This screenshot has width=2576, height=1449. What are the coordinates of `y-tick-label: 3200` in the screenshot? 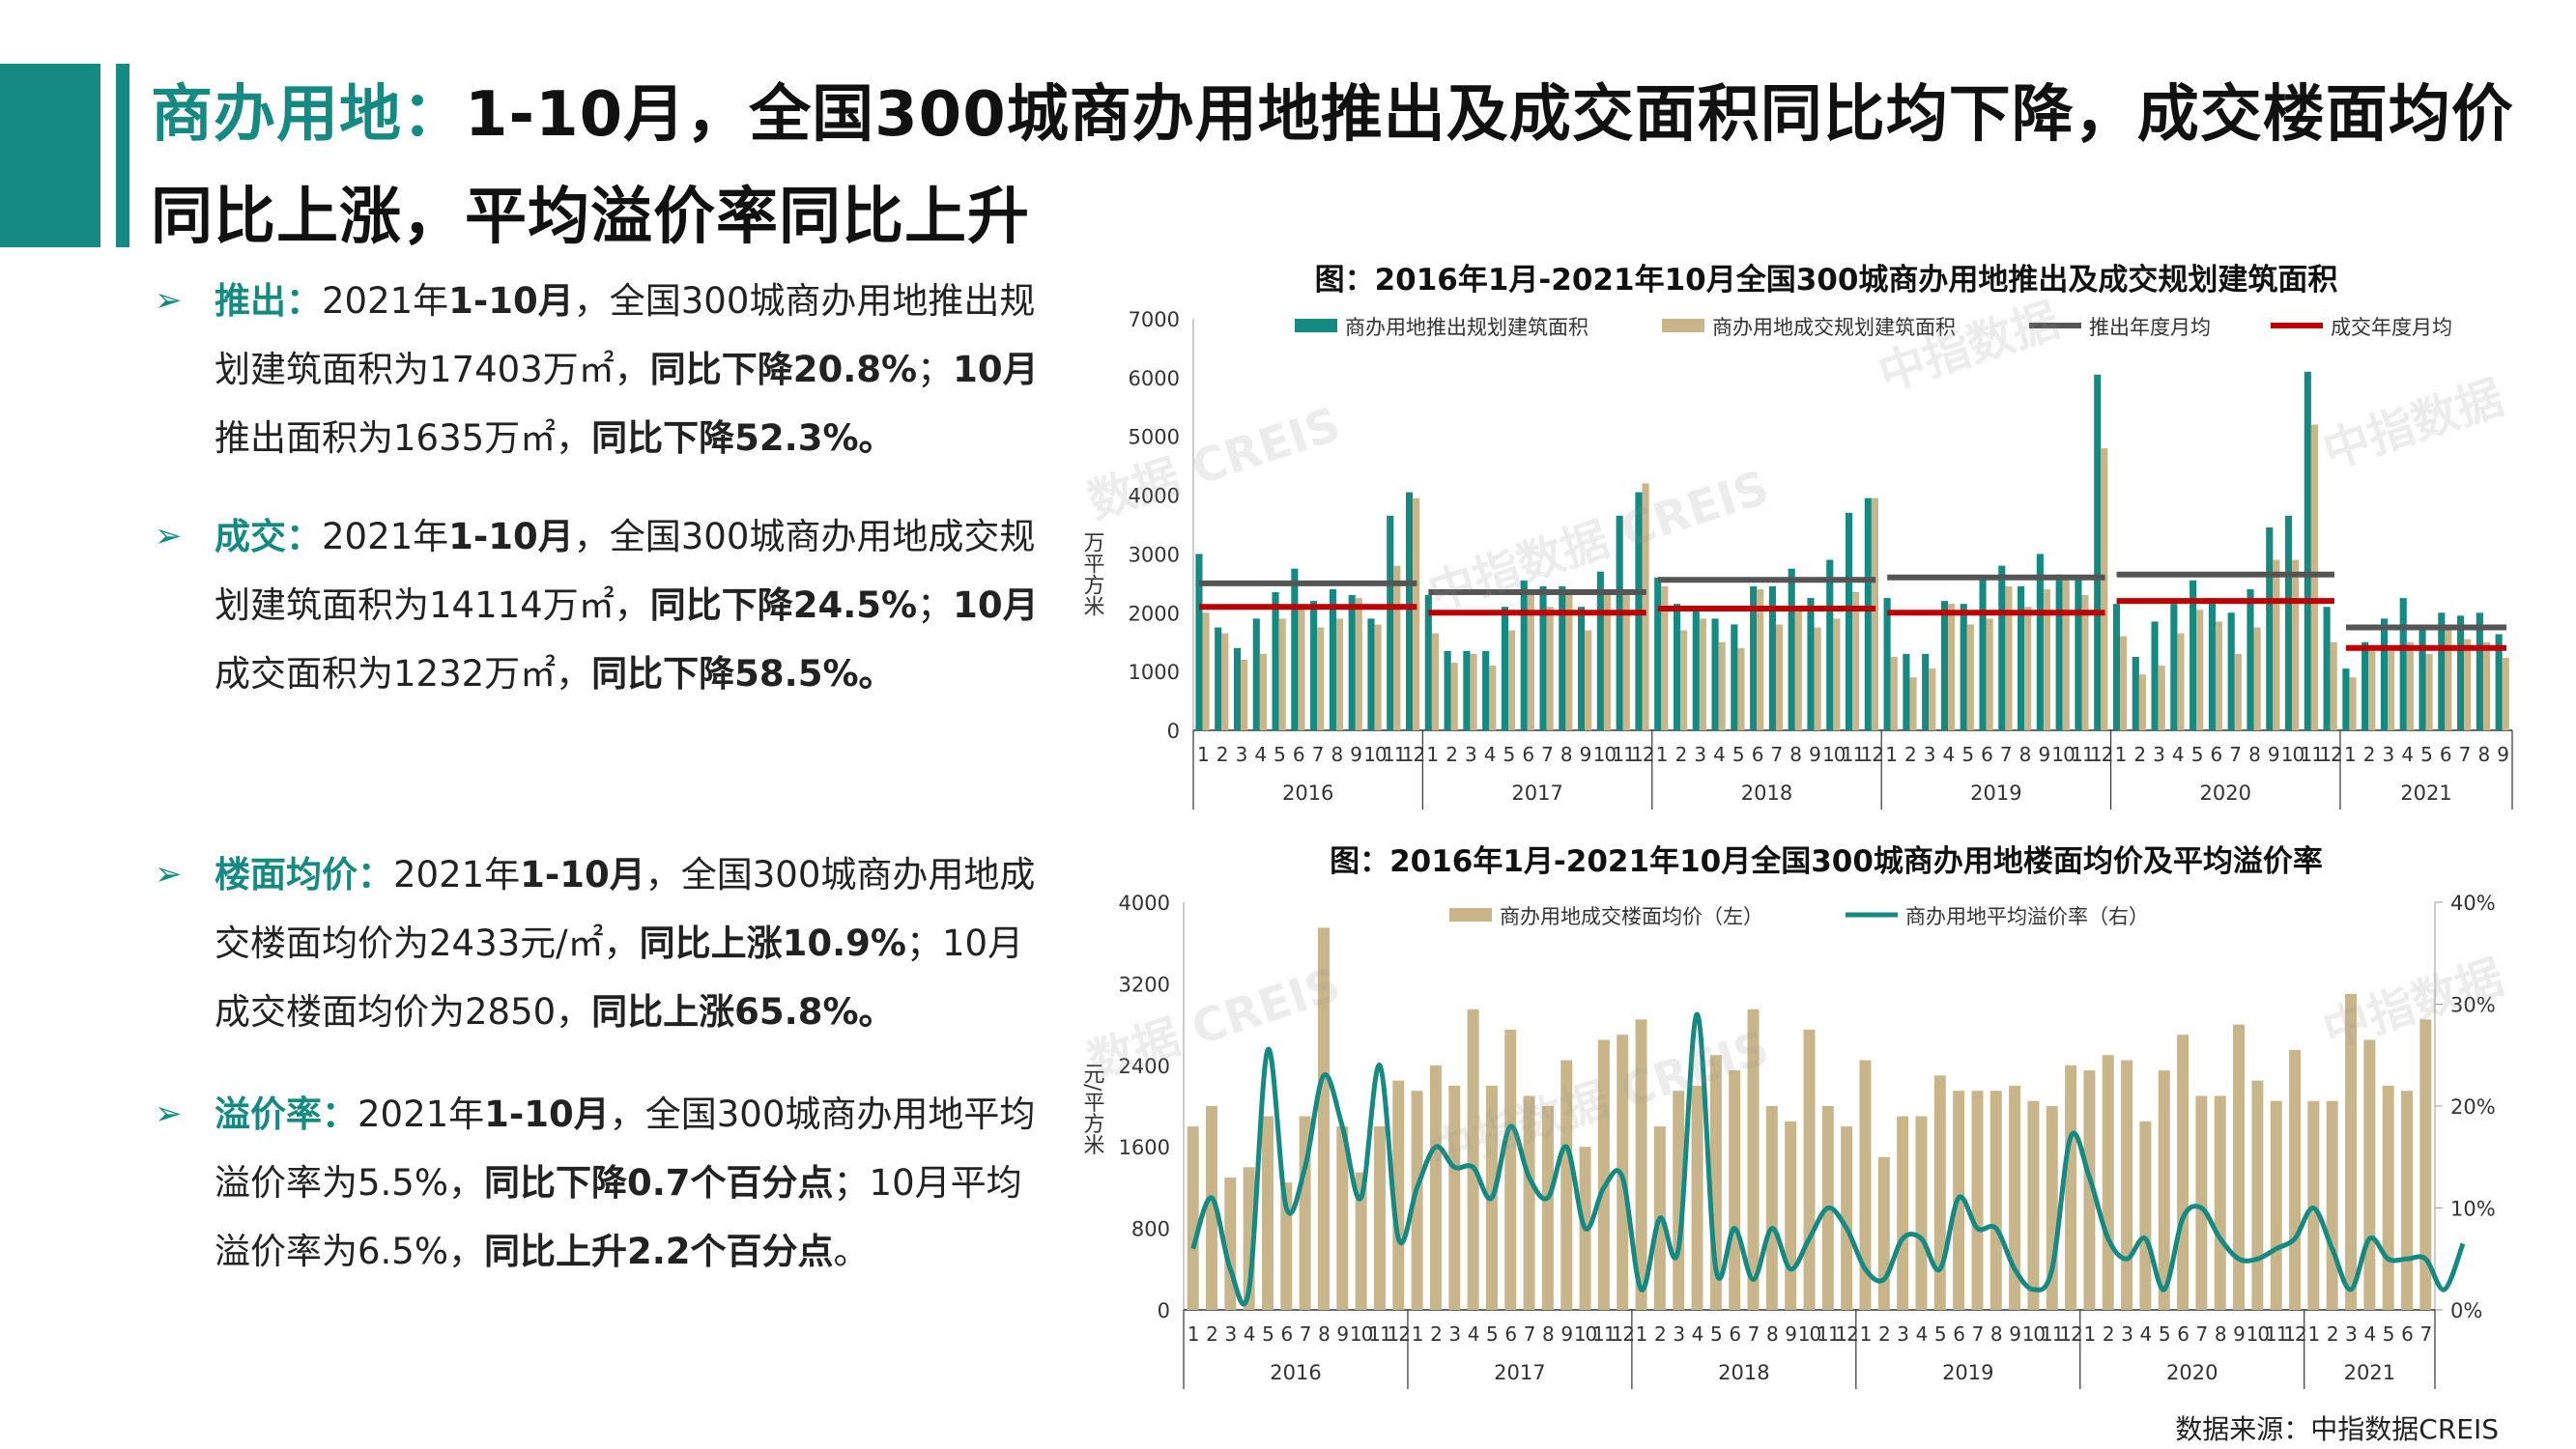 It's located at (1145, 984).